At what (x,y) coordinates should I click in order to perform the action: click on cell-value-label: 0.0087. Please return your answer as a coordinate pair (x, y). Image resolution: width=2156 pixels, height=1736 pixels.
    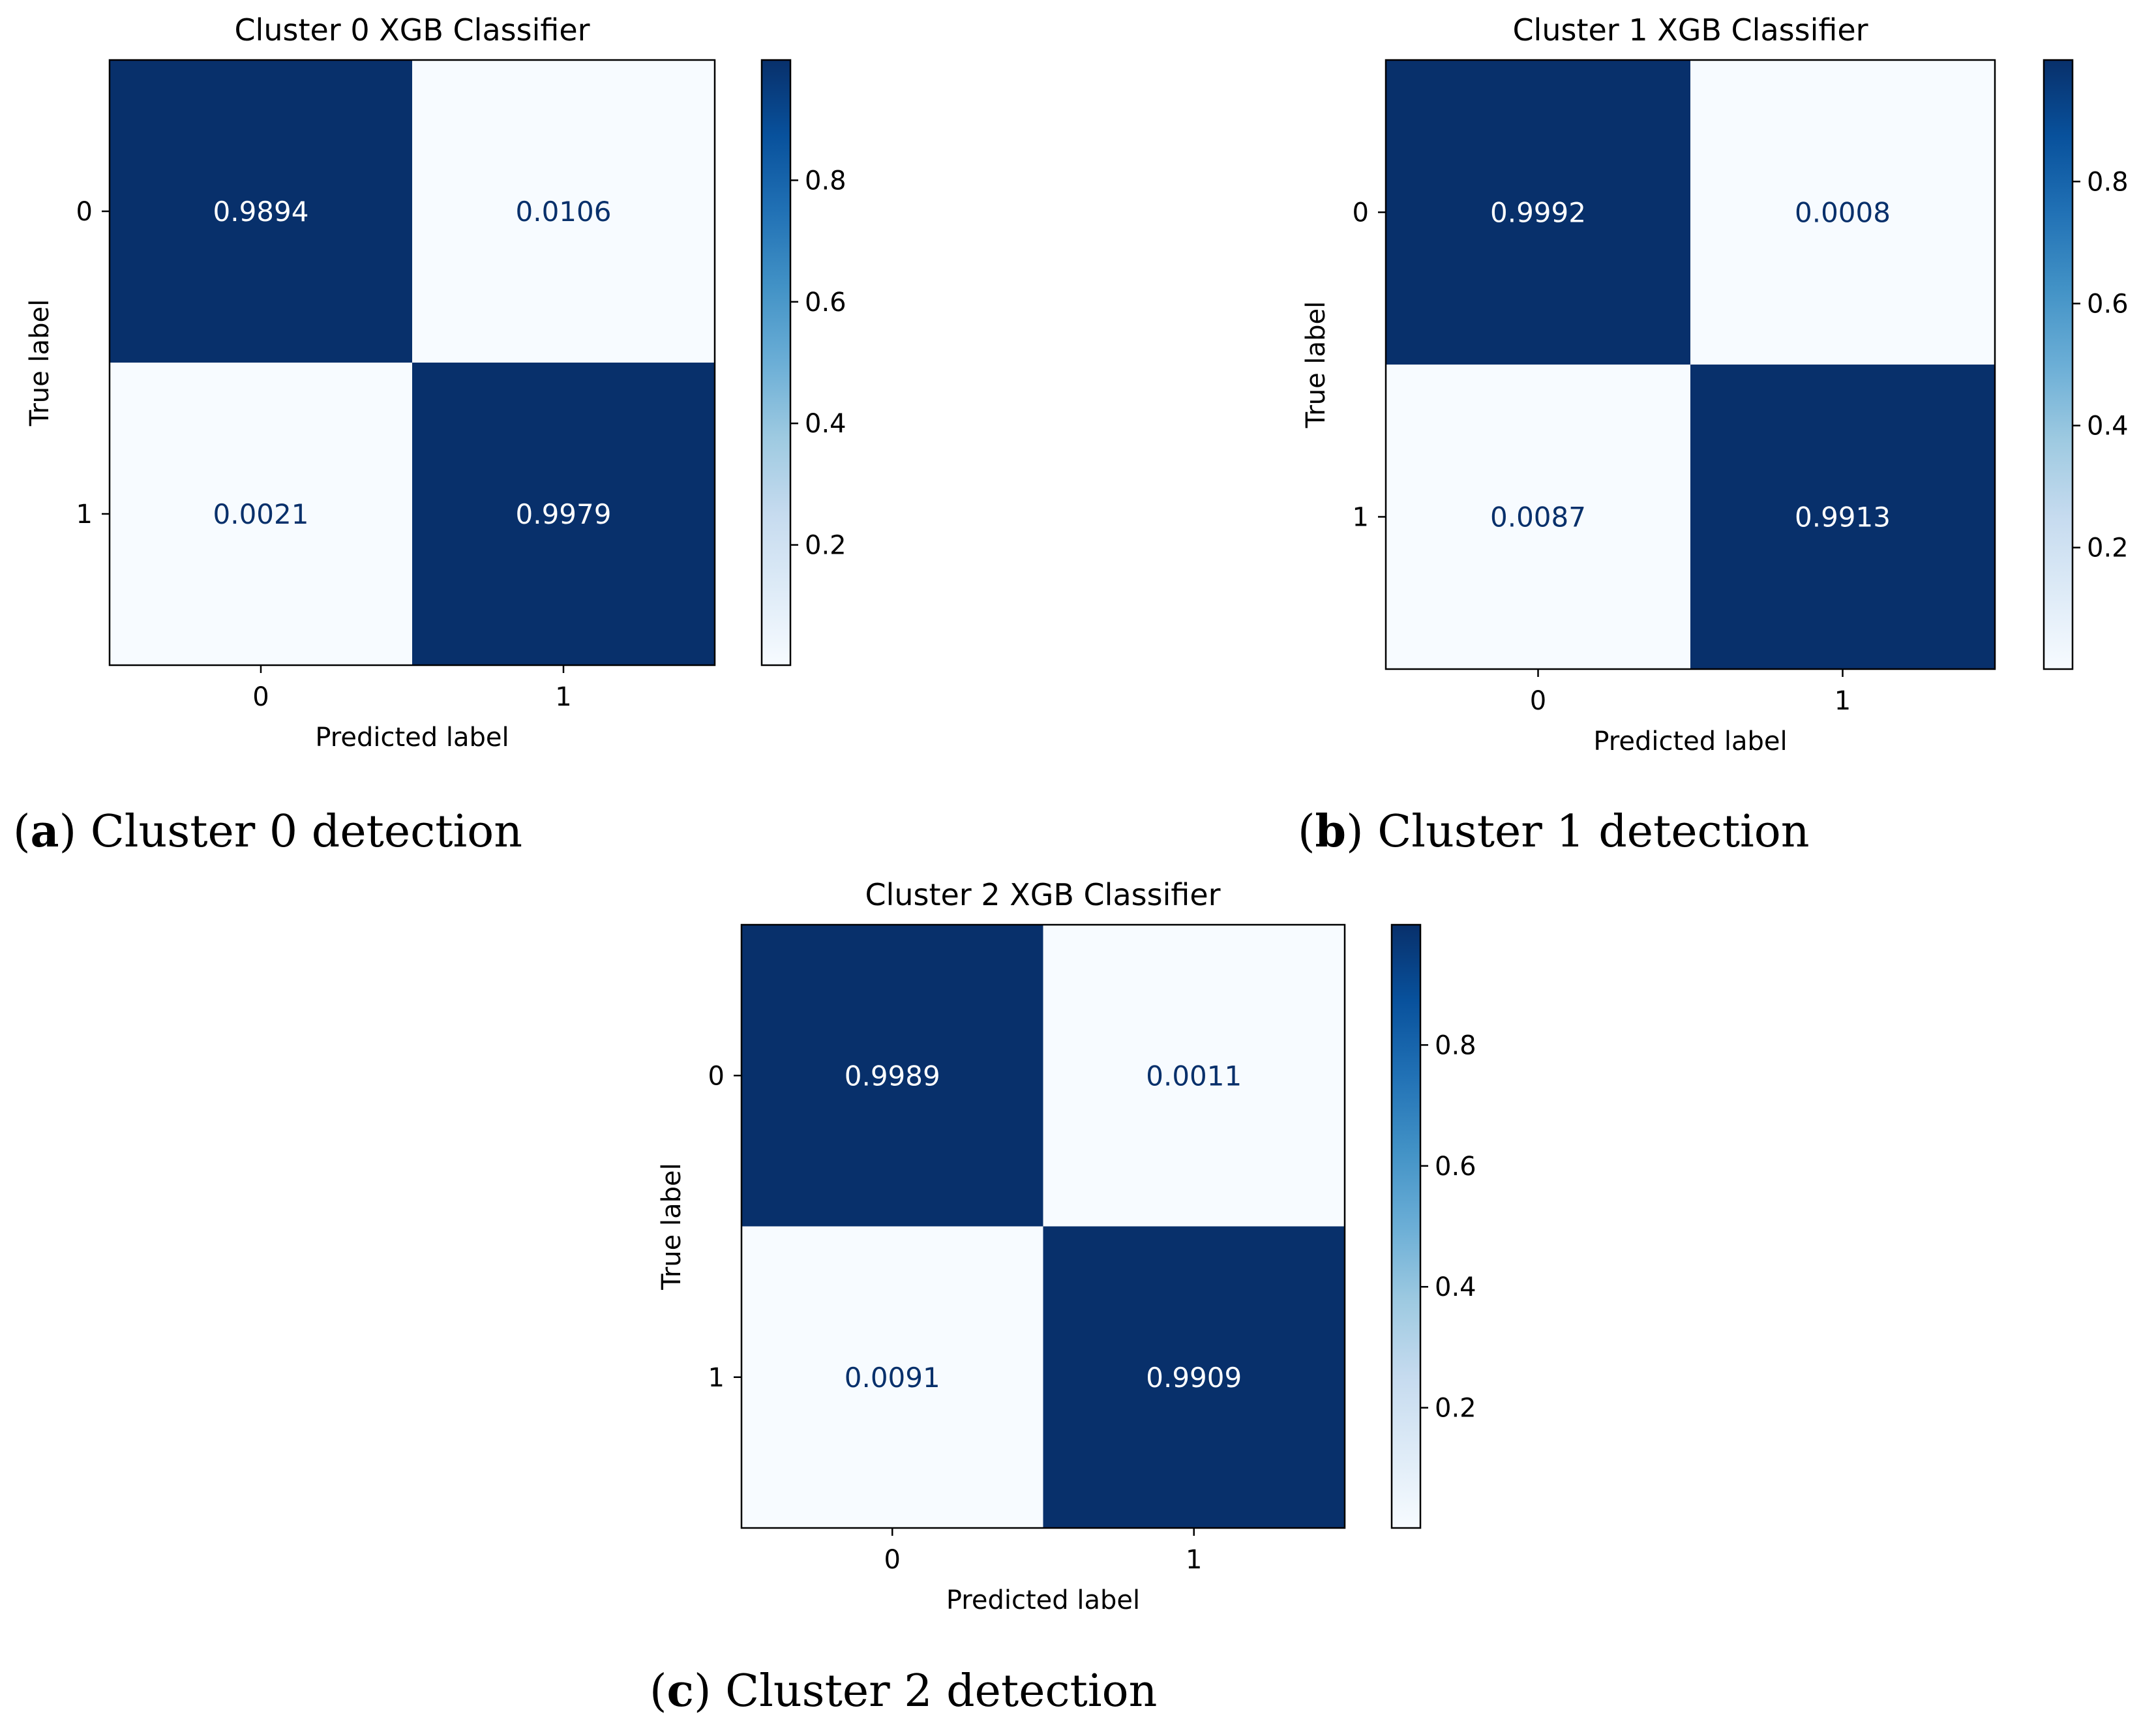
    Looking at the image, I should click on (1538, 517).